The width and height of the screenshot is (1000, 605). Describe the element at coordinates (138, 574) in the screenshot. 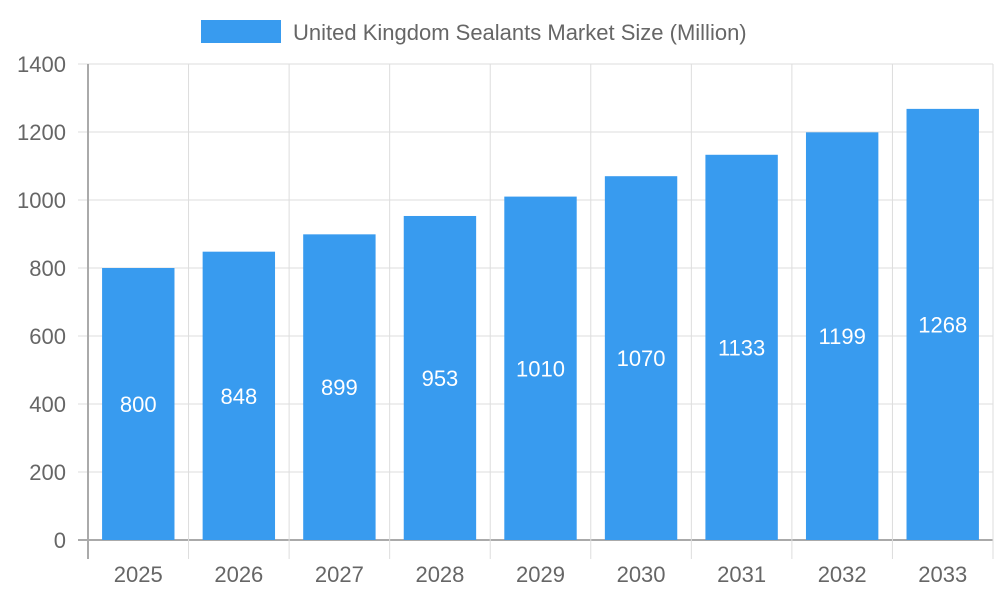

I see `x-tick-label: 2025` at that location.